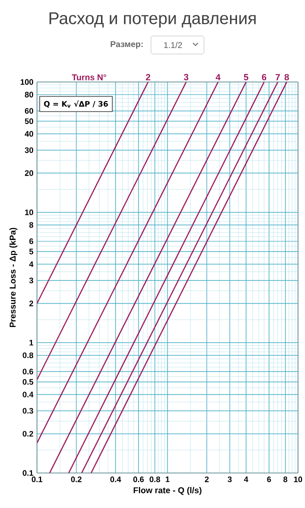 This screenshot has height=508, width=305. Describe the element at coordinates (278, 77) in the screenshot. I see `series-label: 7` at that location.